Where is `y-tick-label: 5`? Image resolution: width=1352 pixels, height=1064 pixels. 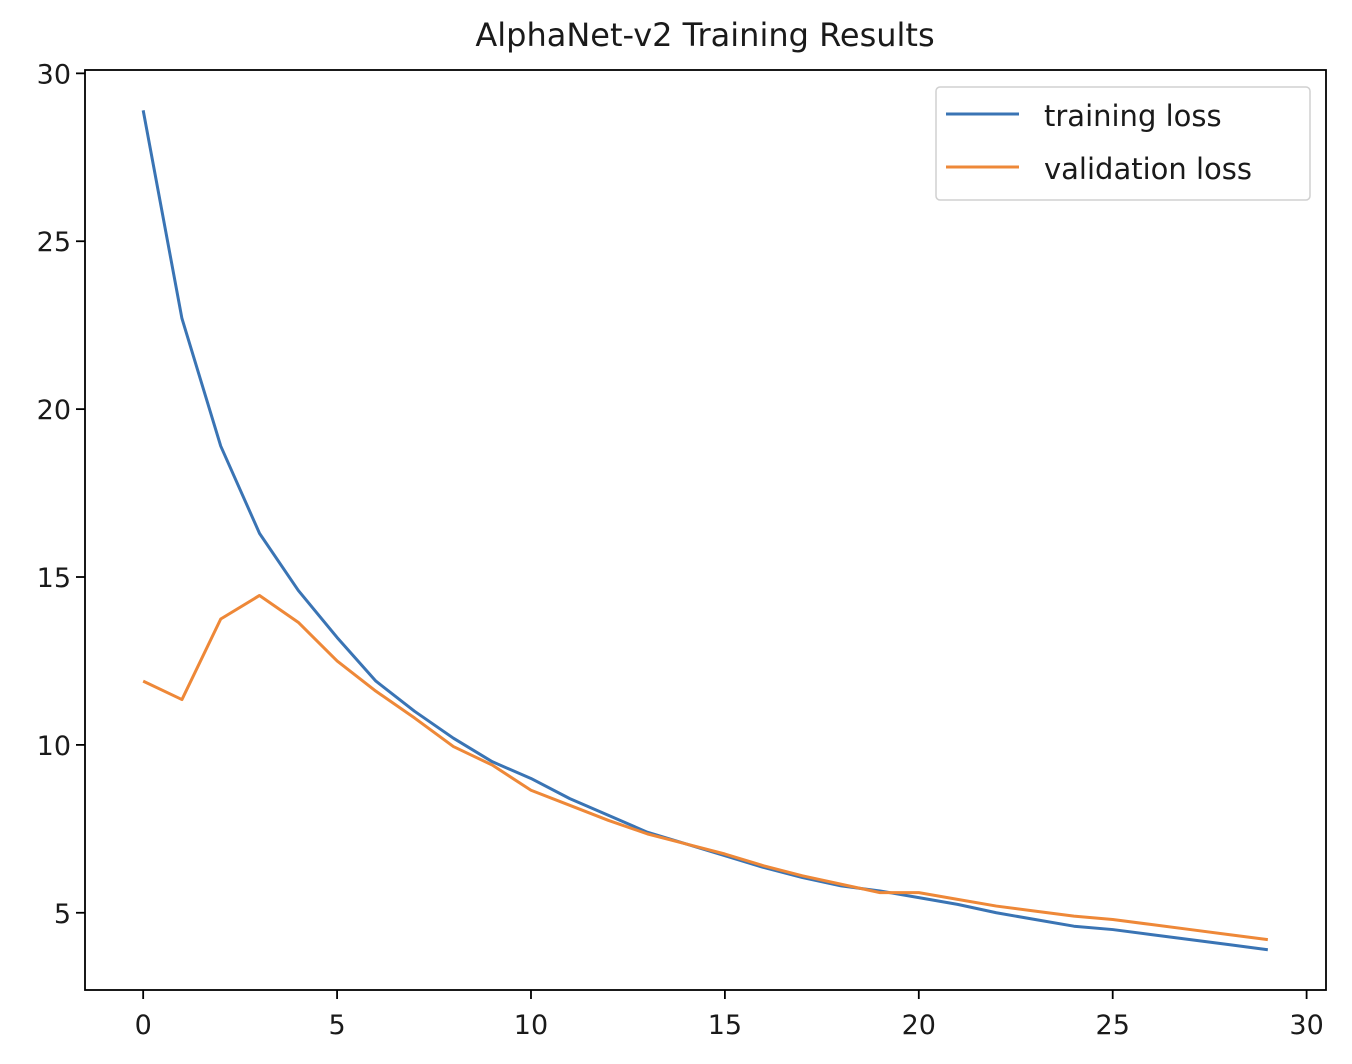 y-tick-label: 5 is located at coordinates (62, 914).